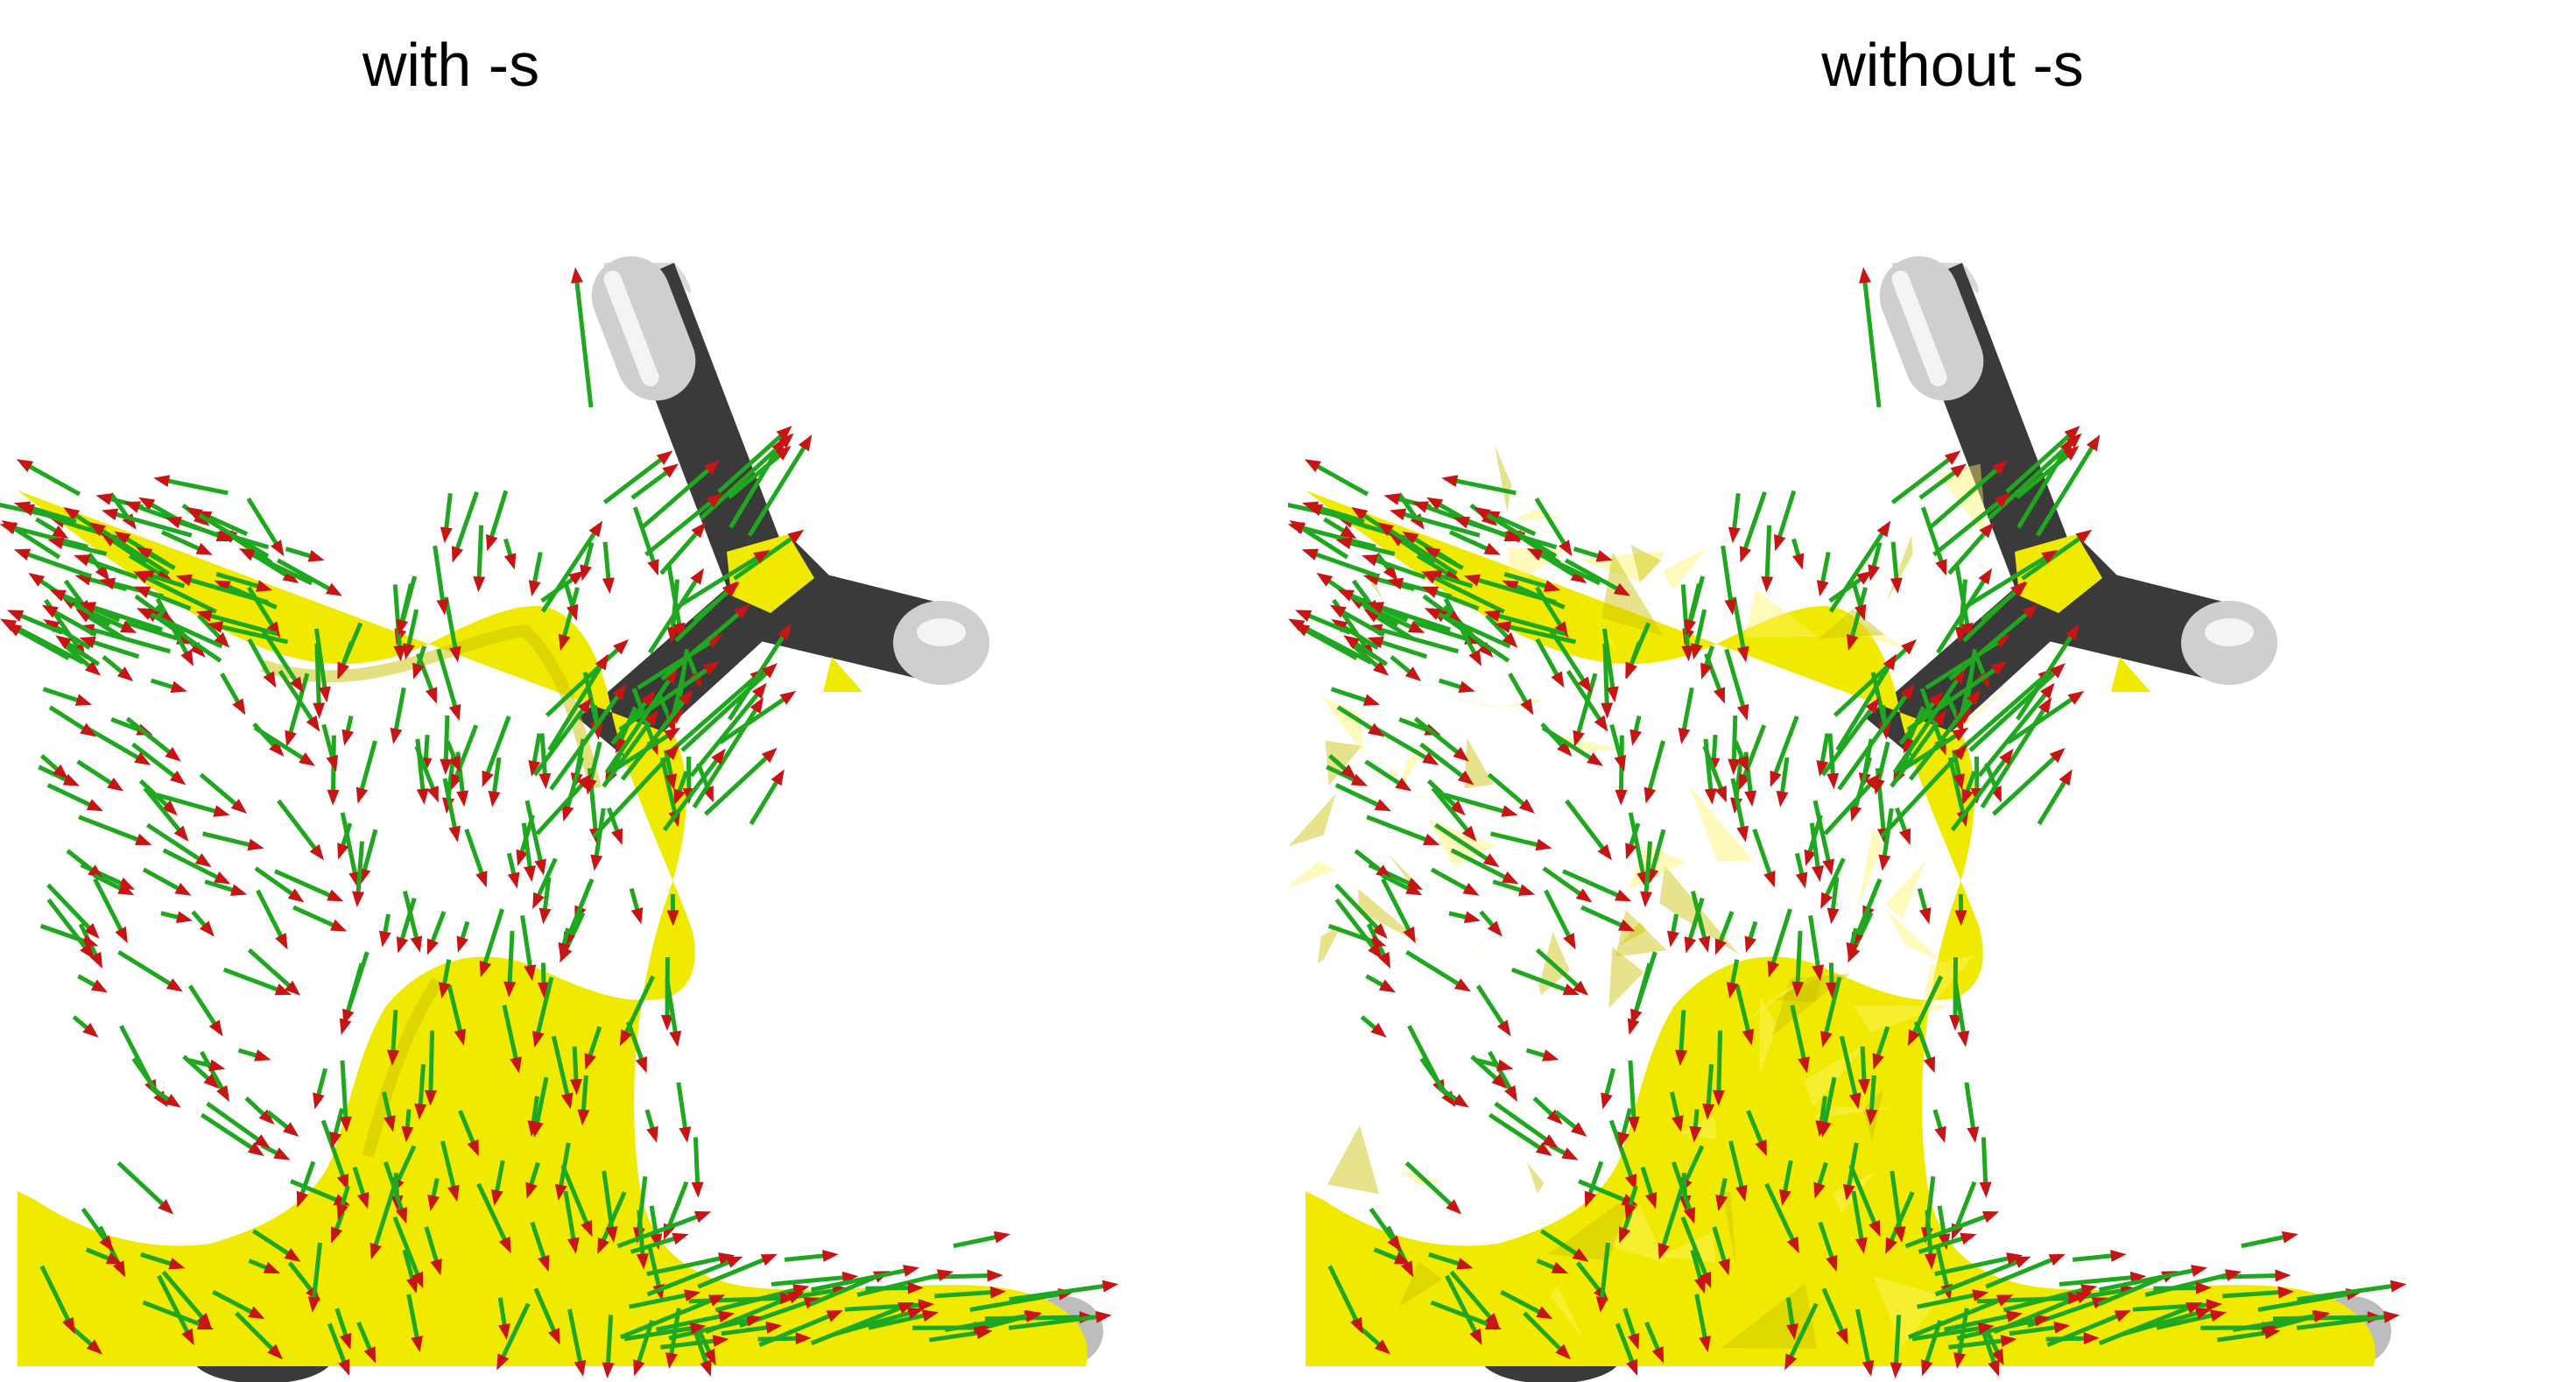  What do you see at coordinates (1425, 1043) in the screenshot?
I see `surface-hole` at bounding box center [1425, 1043].